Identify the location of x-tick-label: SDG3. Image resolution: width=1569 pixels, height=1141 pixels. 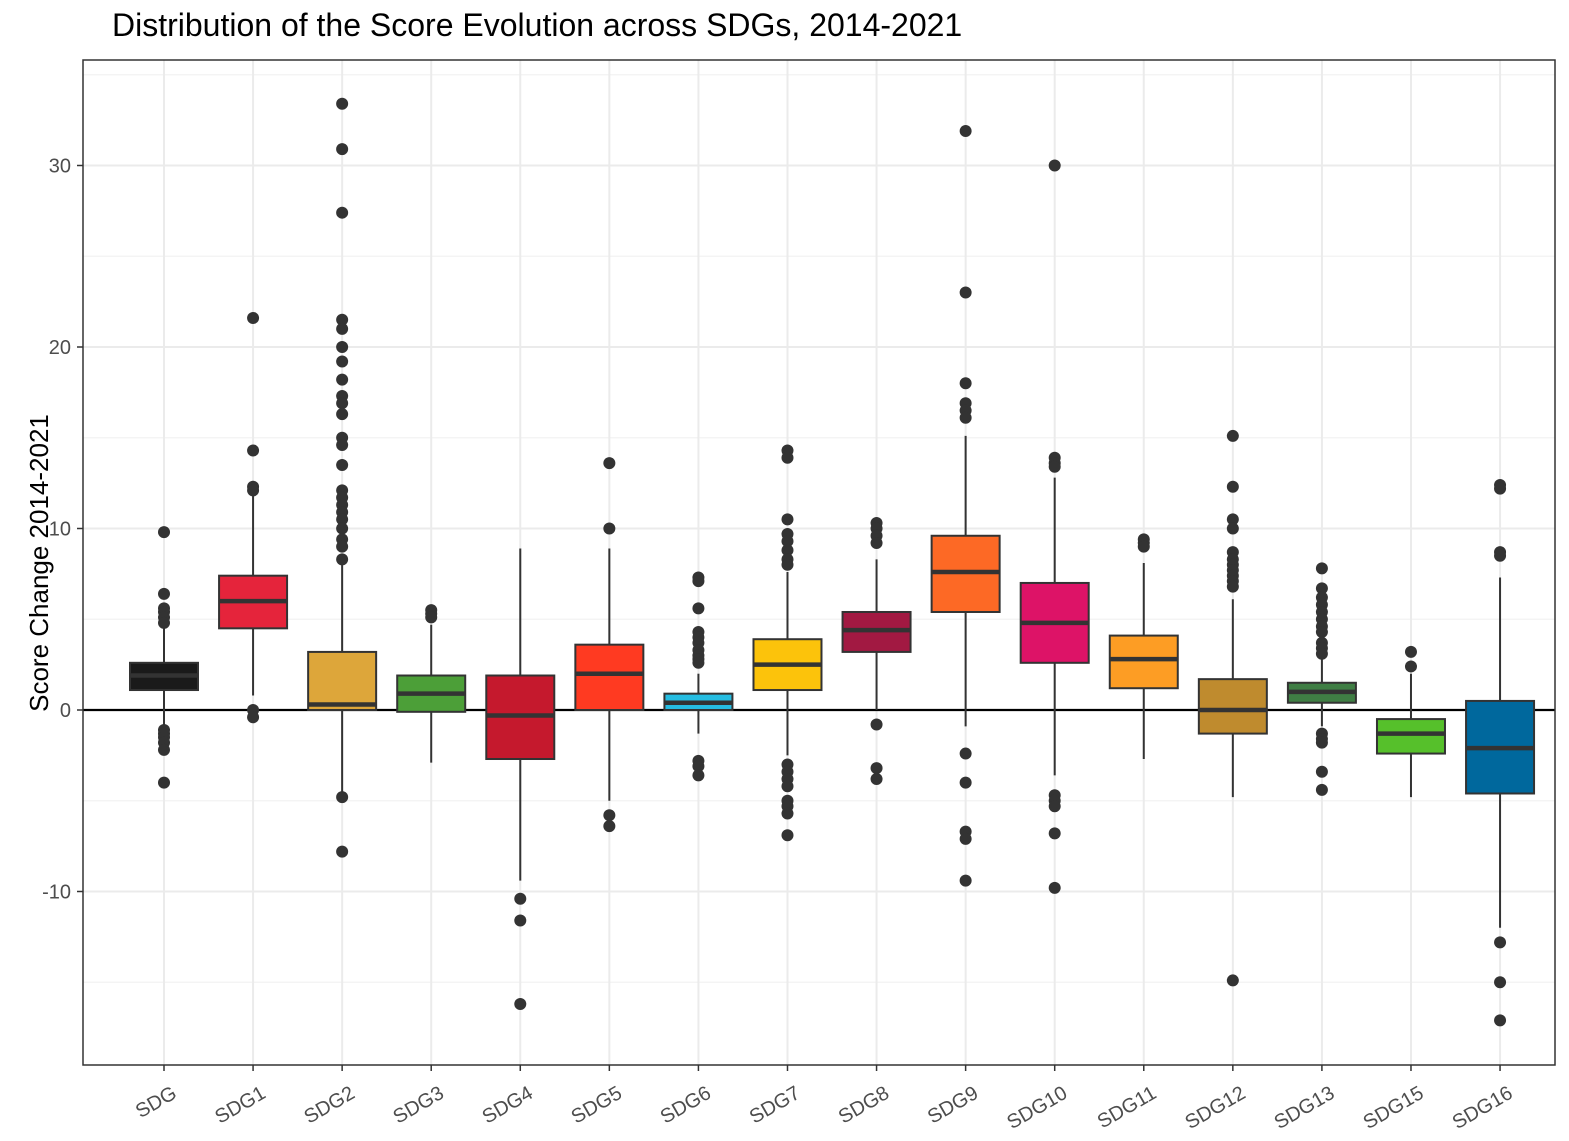
(419, 1105).